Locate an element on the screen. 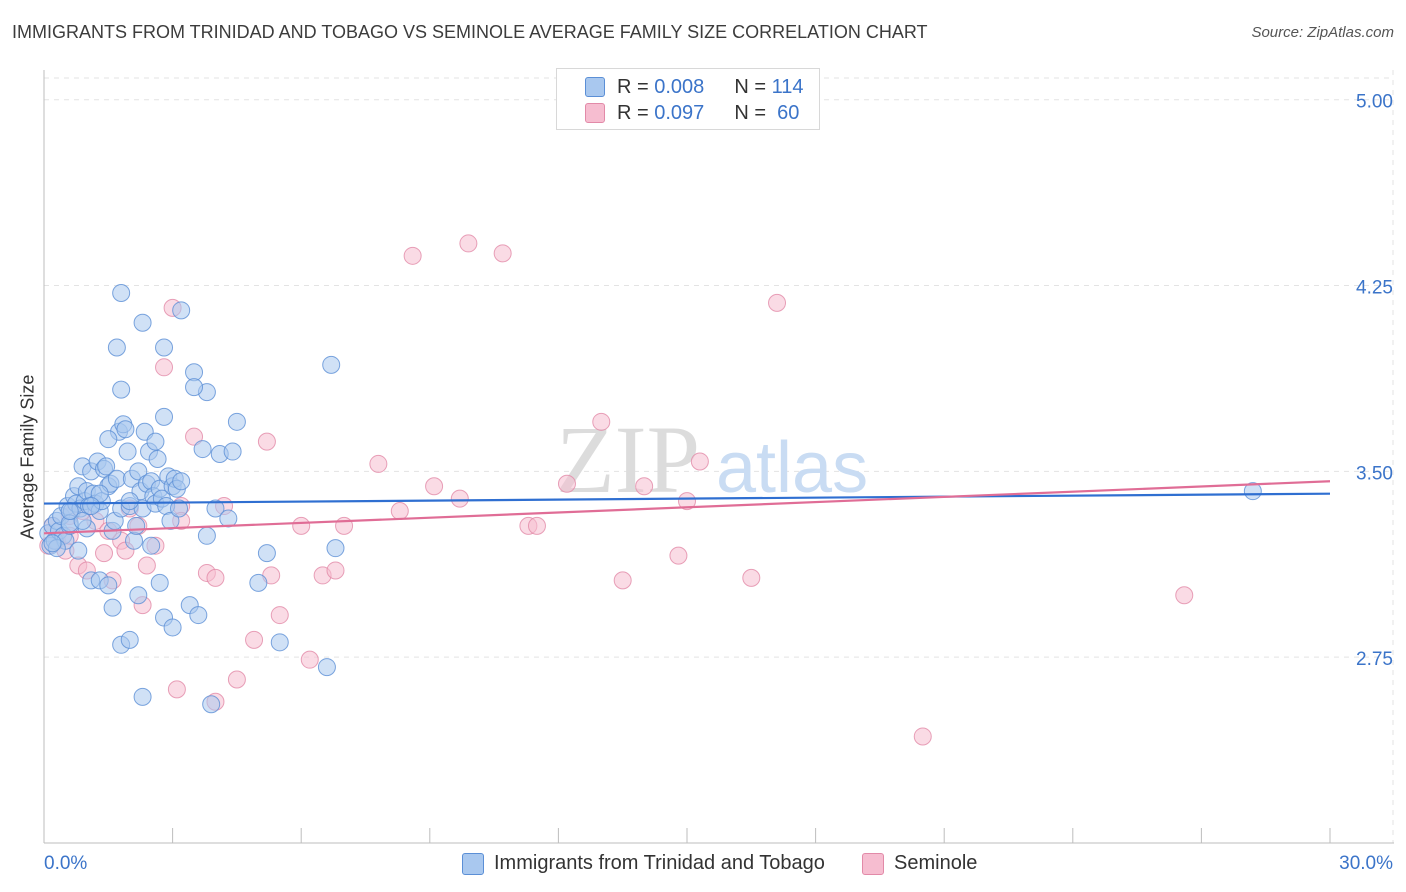 This screenshot has height=892, width=1406. legend-row-pink: R = 0.097 N = 60 is located at coordinates (692, 113).